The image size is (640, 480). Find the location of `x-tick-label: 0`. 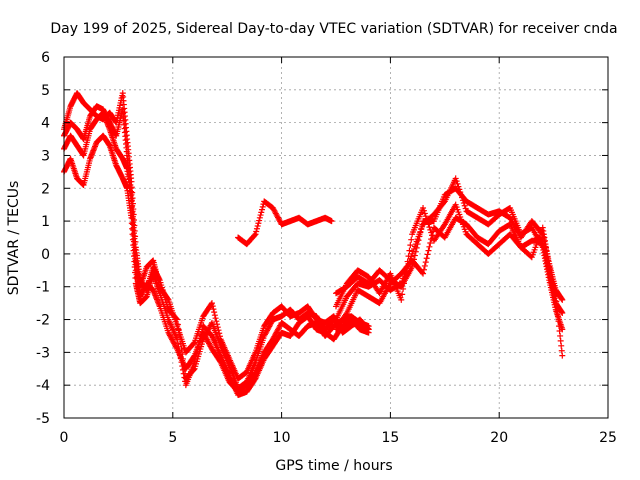

x-tick-label: 0 is located at coordinates (64, 438).